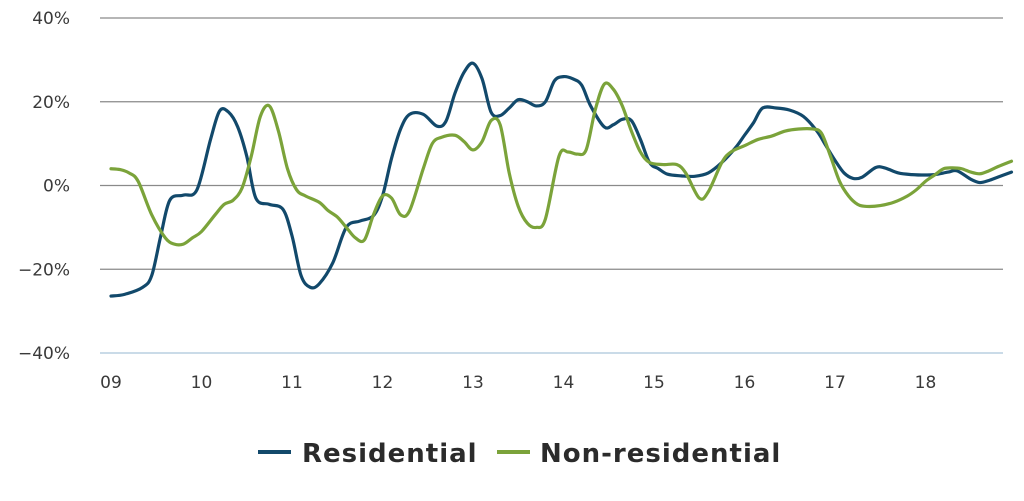  What do you see at coordinates (111, 383) in the screenshot?
I see `x-tick-label: 09` at bounding box center [111, 383].